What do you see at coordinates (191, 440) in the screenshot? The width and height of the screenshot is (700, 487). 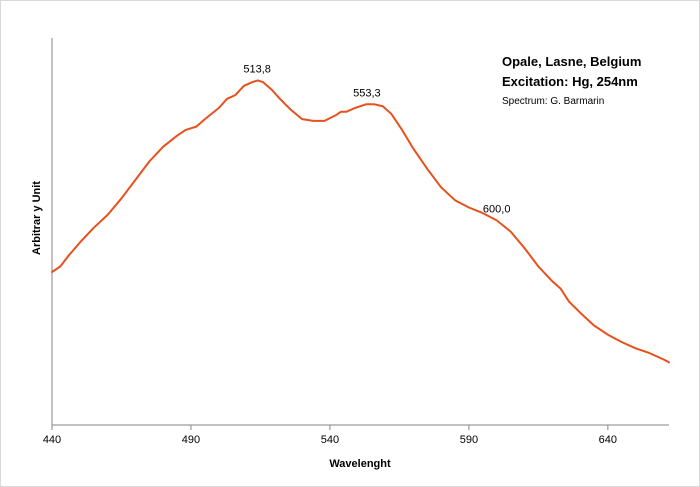 I see `x-tick-label: 490` at bounding box center [191, 440].